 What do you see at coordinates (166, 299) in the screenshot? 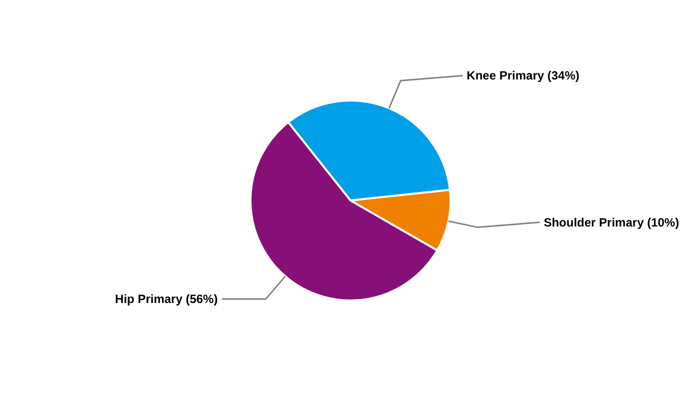
I see `slice-label: Hip Primary (56%)` at bounding box center [166, 299].